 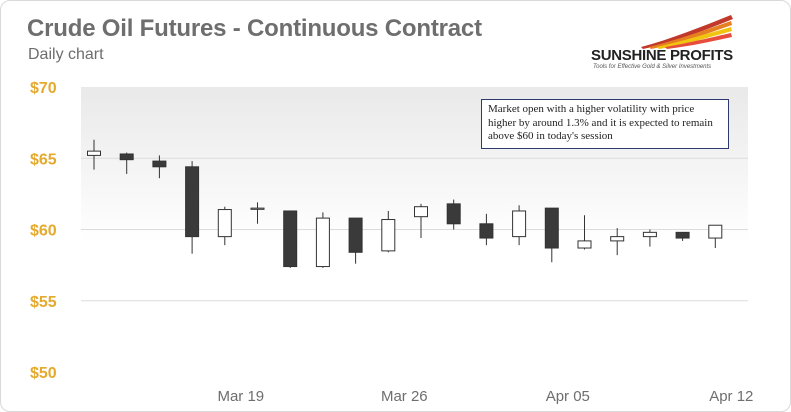 I want to click on y-tick-label: $65, so click(x=43, y=159).